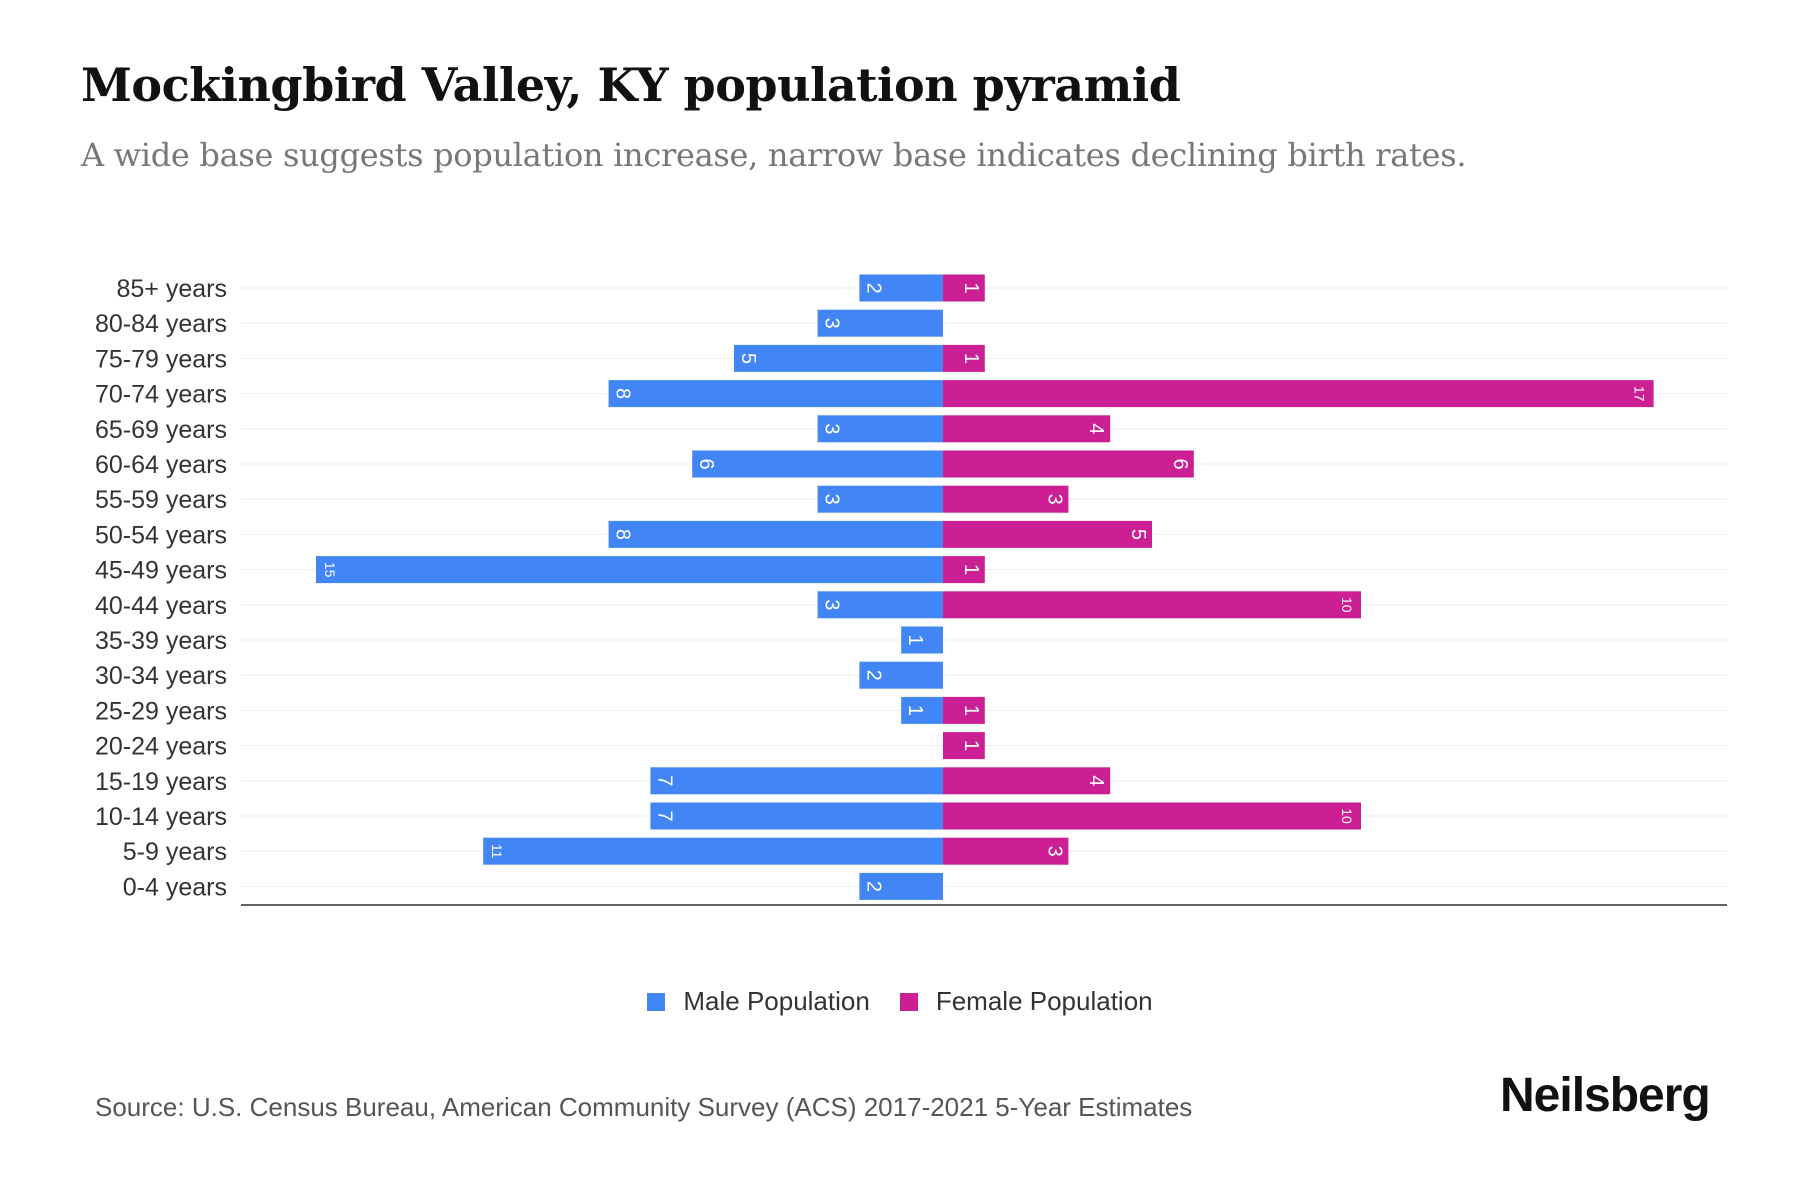 The height and width of the screenshot is (1200, 1800). I want to click on legend-swatch-male, so click(656, 1001).